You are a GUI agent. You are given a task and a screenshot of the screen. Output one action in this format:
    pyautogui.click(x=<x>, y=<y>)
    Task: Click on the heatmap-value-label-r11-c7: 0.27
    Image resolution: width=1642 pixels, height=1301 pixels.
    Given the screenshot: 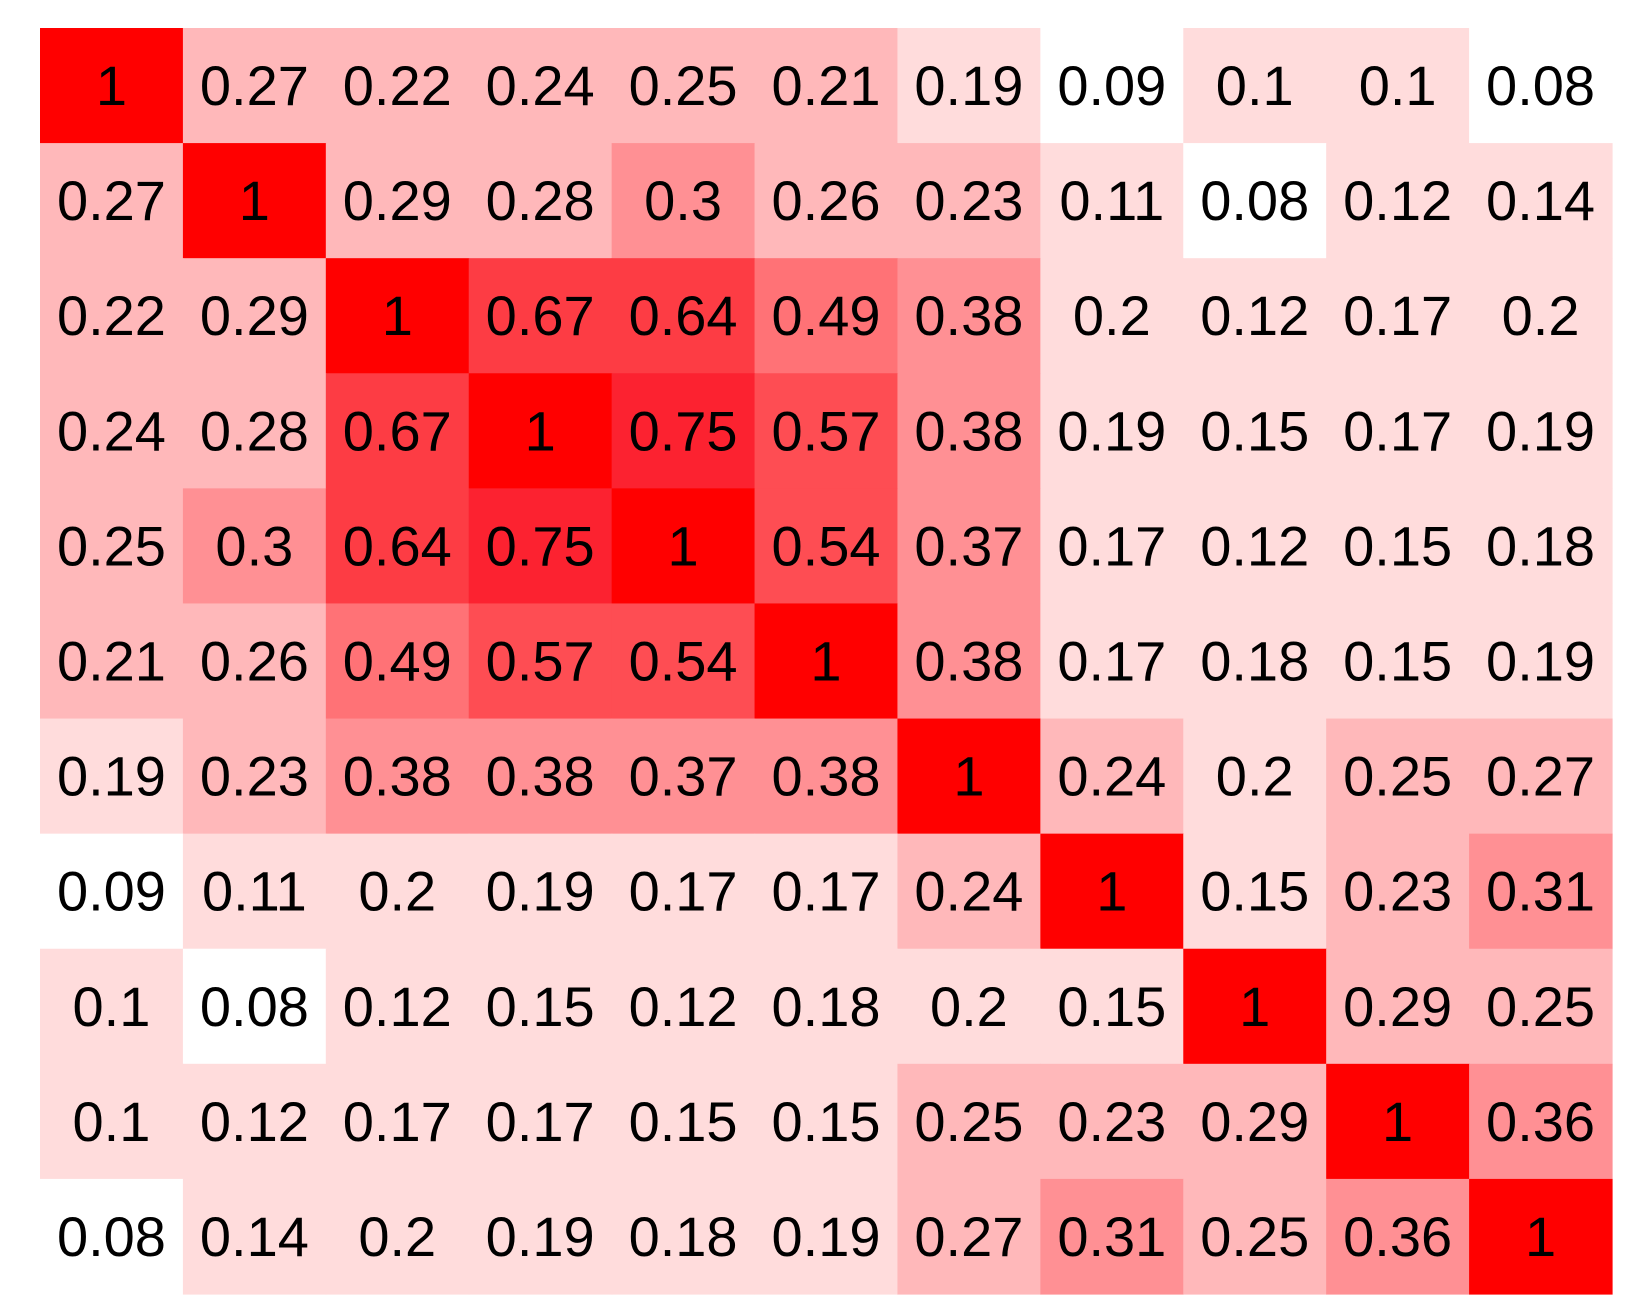 What is the action you would take?
    pyautogui.click(x=968, y=1236)
    